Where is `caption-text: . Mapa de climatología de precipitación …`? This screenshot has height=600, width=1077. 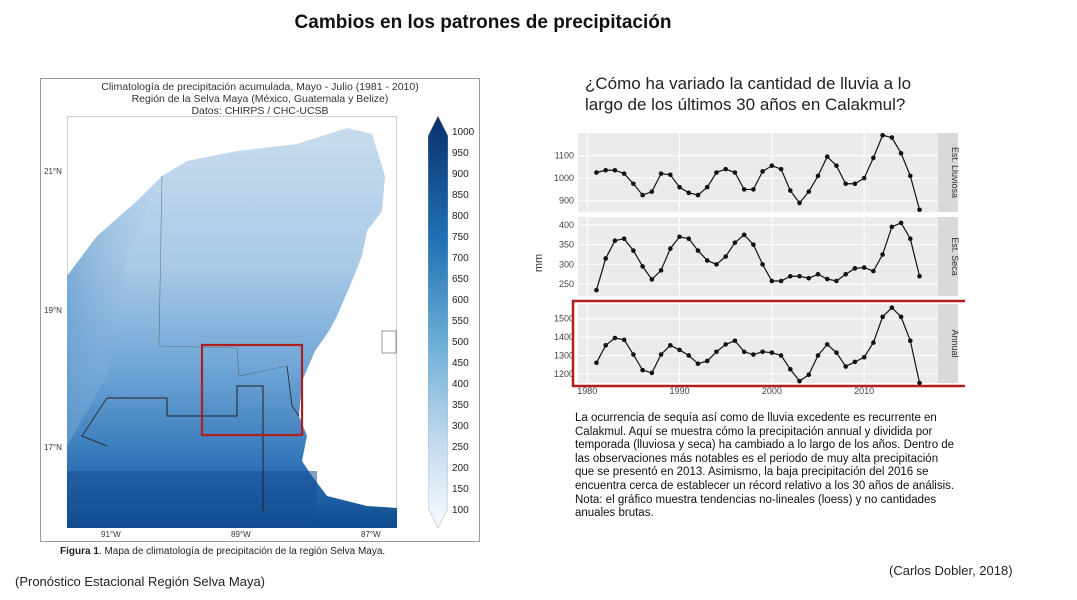 caption-text: . Mapa de climatología de precipitación … is located at coordinates (242, 551).